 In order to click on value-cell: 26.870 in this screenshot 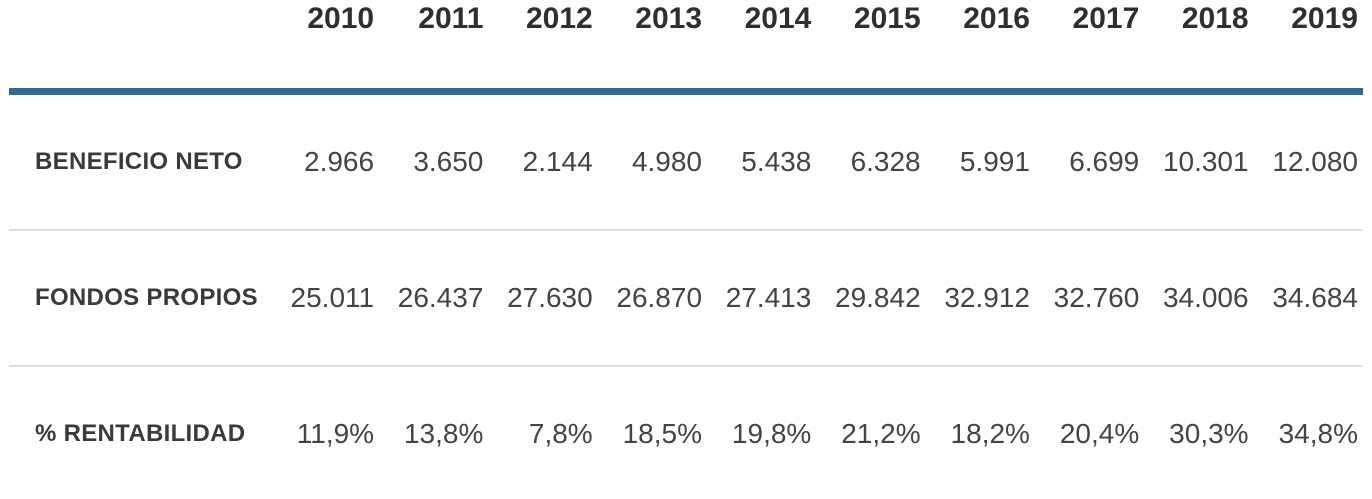, I will do `click(652, 298)`.